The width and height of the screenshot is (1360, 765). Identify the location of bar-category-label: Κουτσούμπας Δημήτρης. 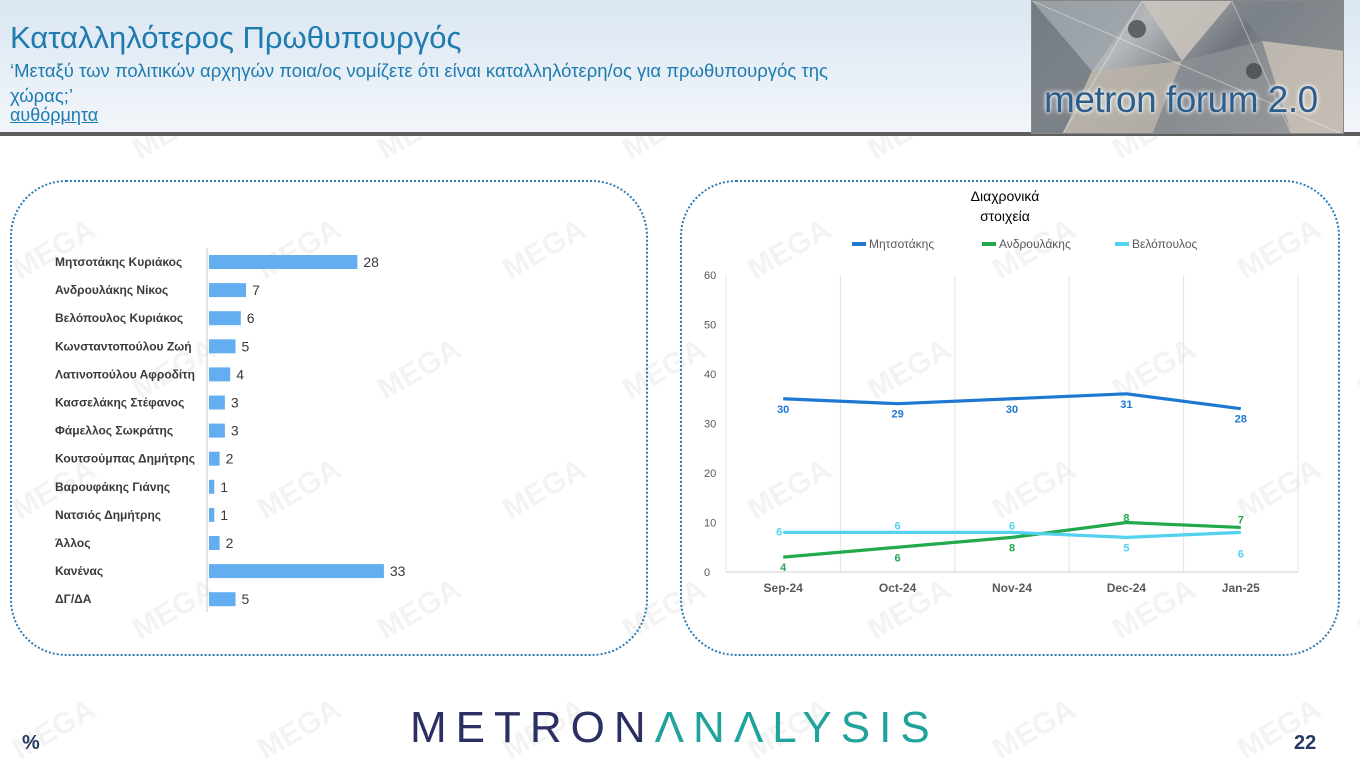
(125, 459).